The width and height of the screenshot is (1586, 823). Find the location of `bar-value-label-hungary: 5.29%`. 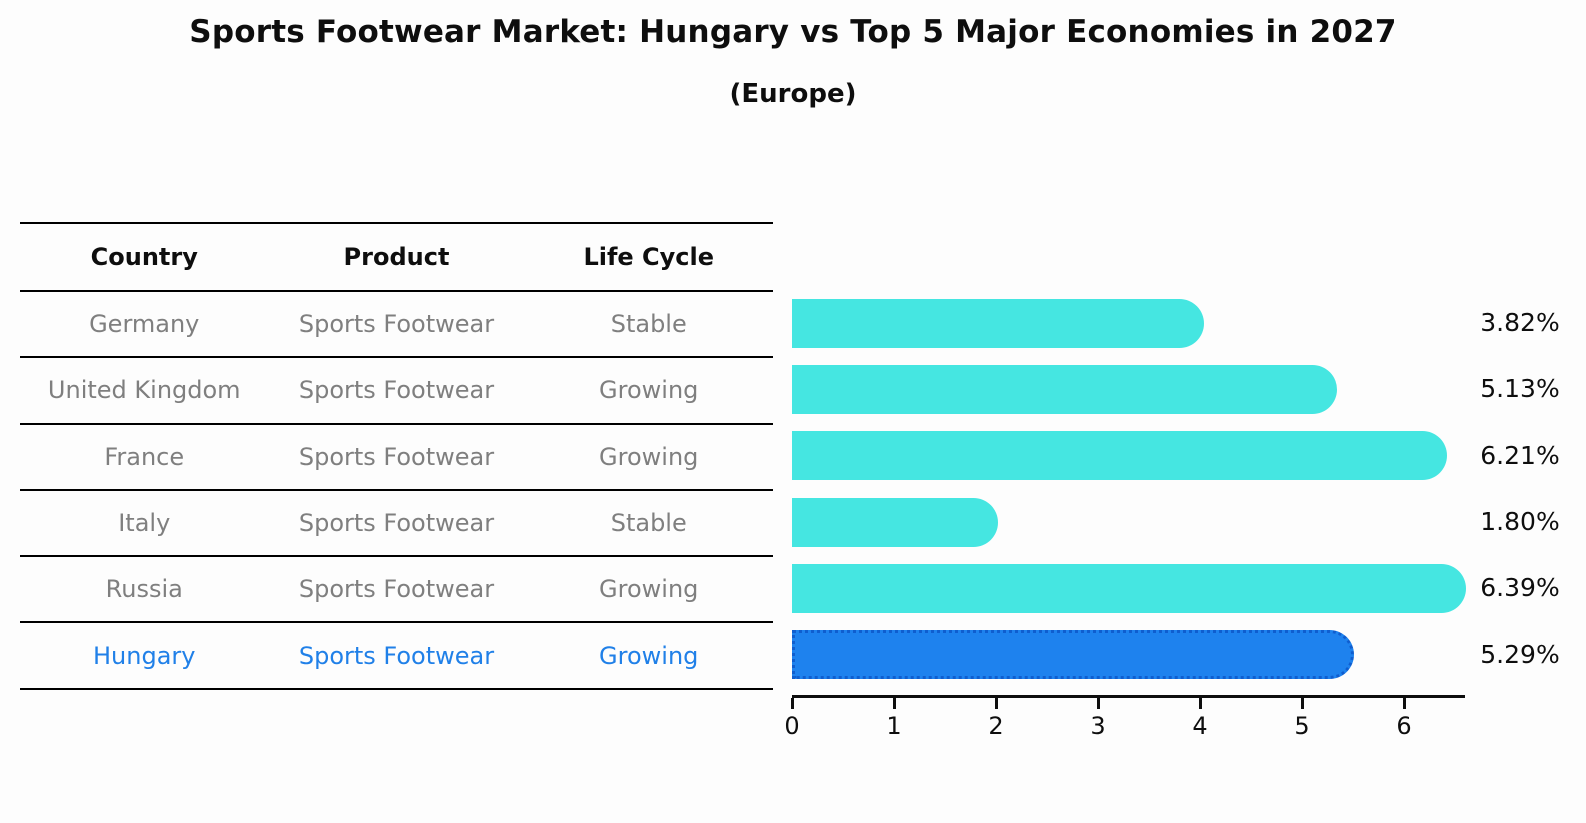

bar-value-label-hungary: 5.29% is located at coordinates (1520, 654).